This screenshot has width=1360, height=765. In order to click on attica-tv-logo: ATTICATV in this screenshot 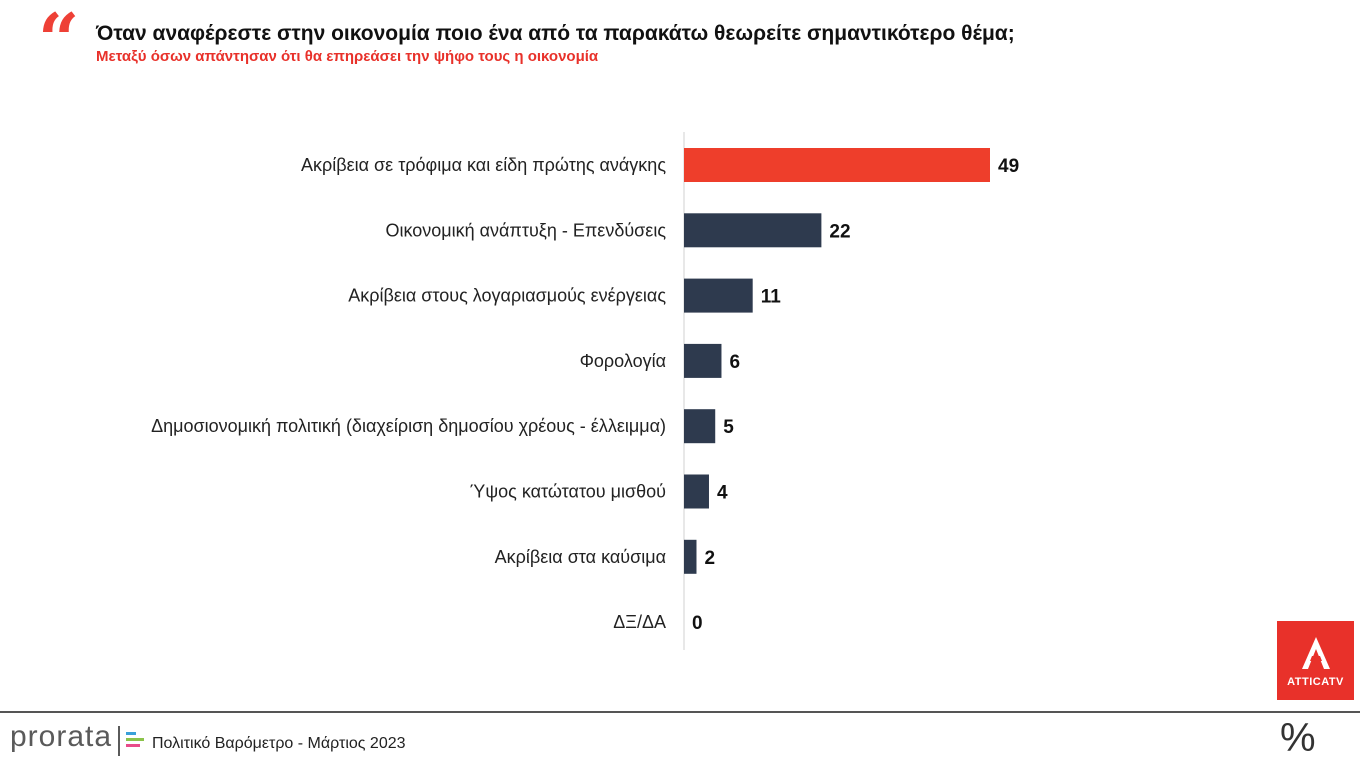, I will do `click(1315, 660)`.